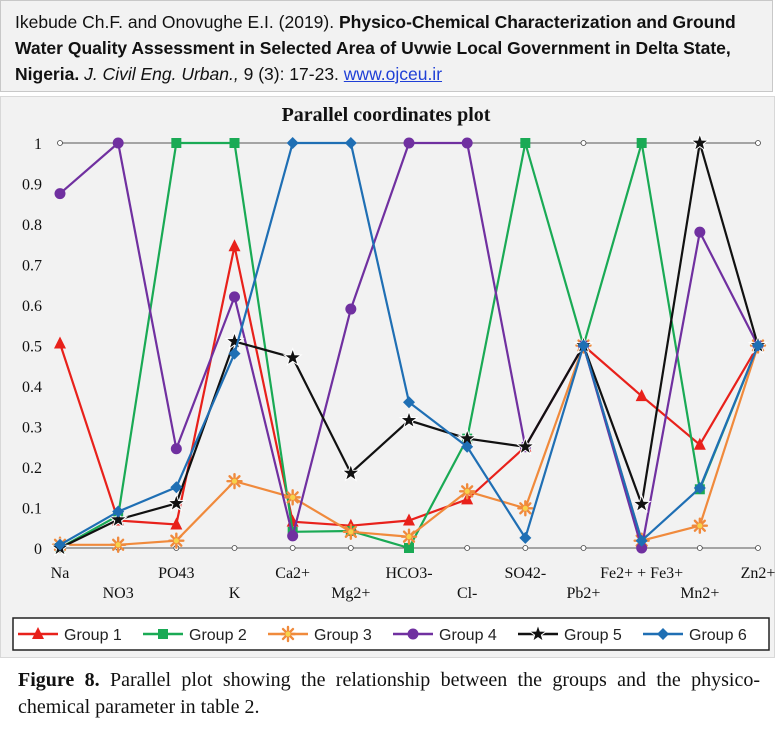 The image size is (775, 736). Describe the element at coordinates (32, 306) in the screenshot. I see `y-tick-label: 0.6` at that location.